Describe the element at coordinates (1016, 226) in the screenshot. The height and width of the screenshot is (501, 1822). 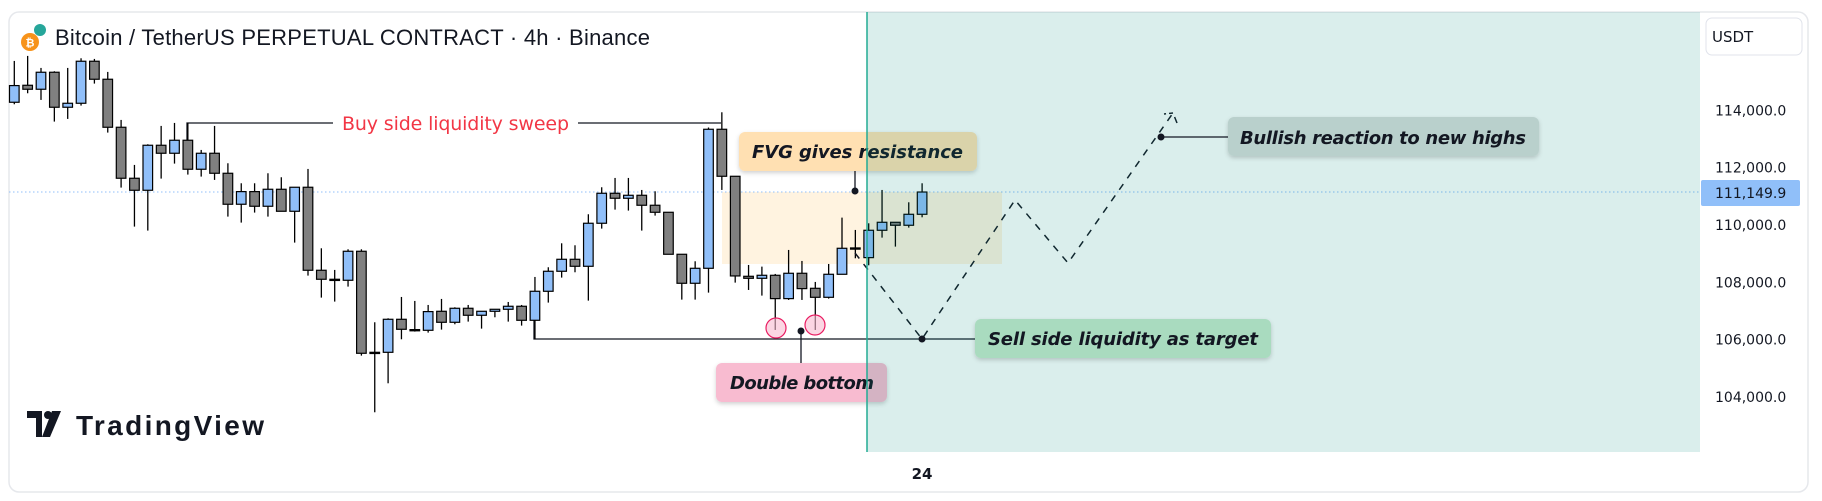
I see `projection-path` at that location.